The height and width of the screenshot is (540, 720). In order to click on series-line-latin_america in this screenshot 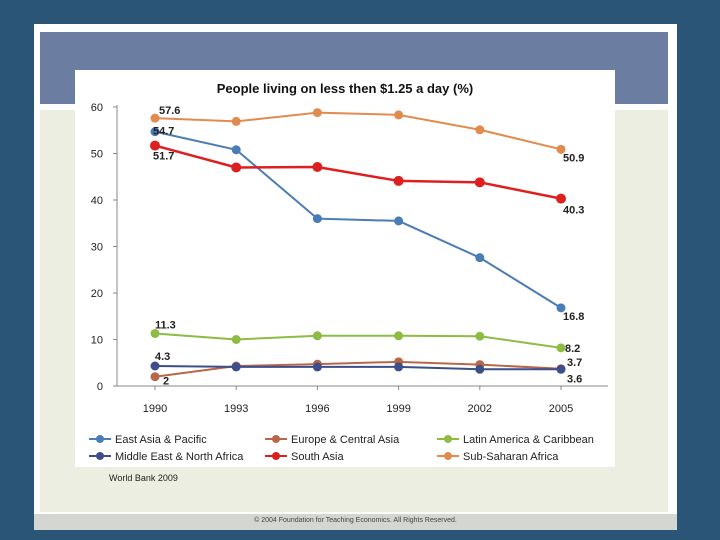, I will do `click(358, 340)`.